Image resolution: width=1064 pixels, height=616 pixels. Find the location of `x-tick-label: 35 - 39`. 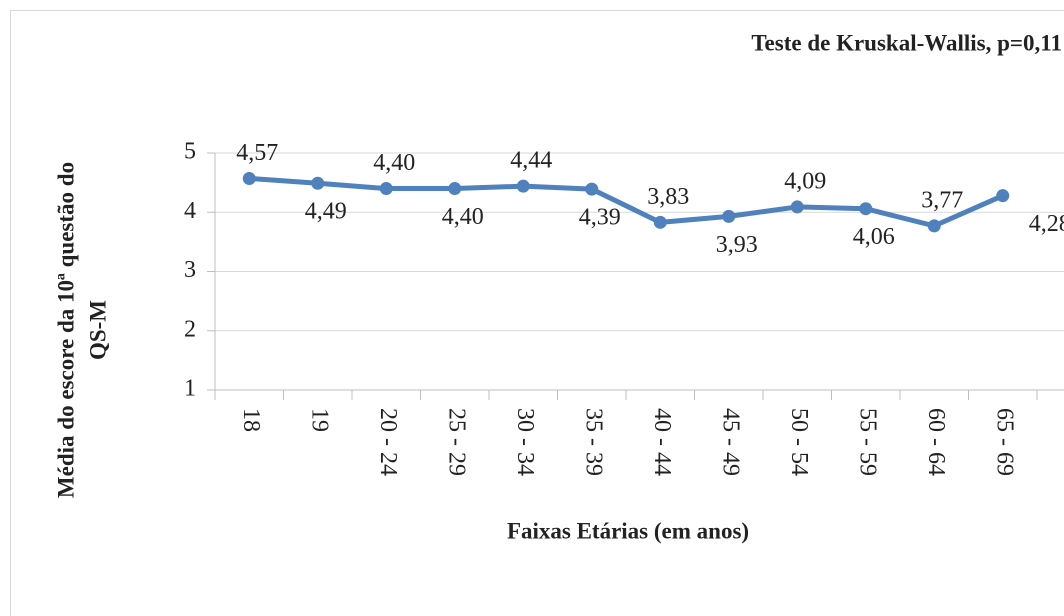

x-tick-label: 35 - 39 is located at coordinates (593, 442).